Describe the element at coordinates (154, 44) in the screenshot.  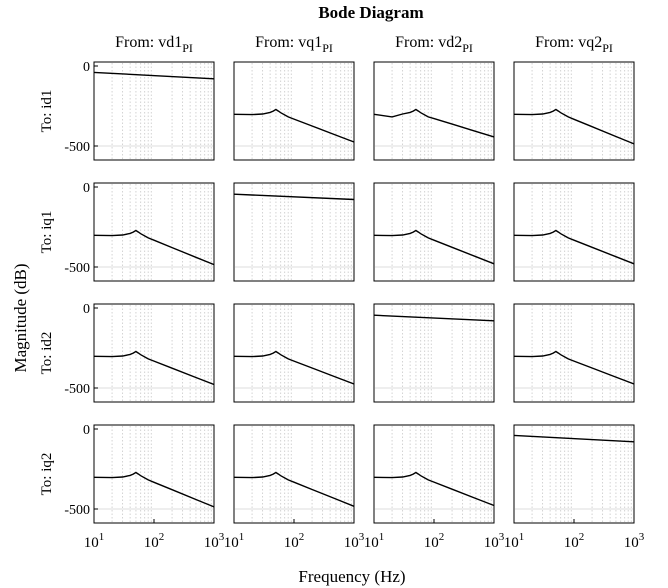
I see `input-label: From: vd1PI` at that location.